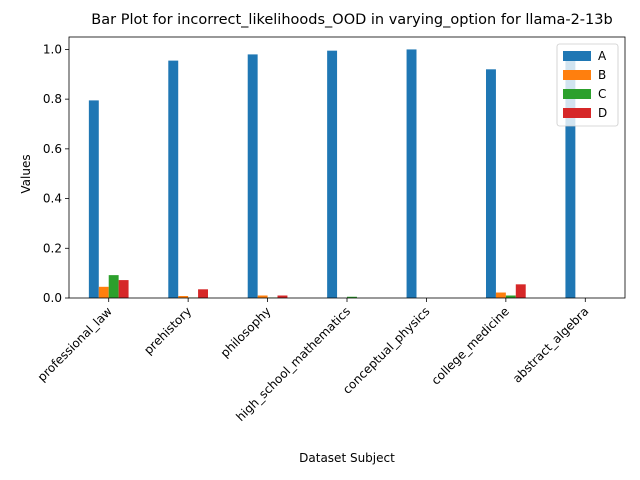  What do you see at coordinates (602, 113) in the screenshot?
I see `legend-label-d: D` at bounding box center [602, 113].